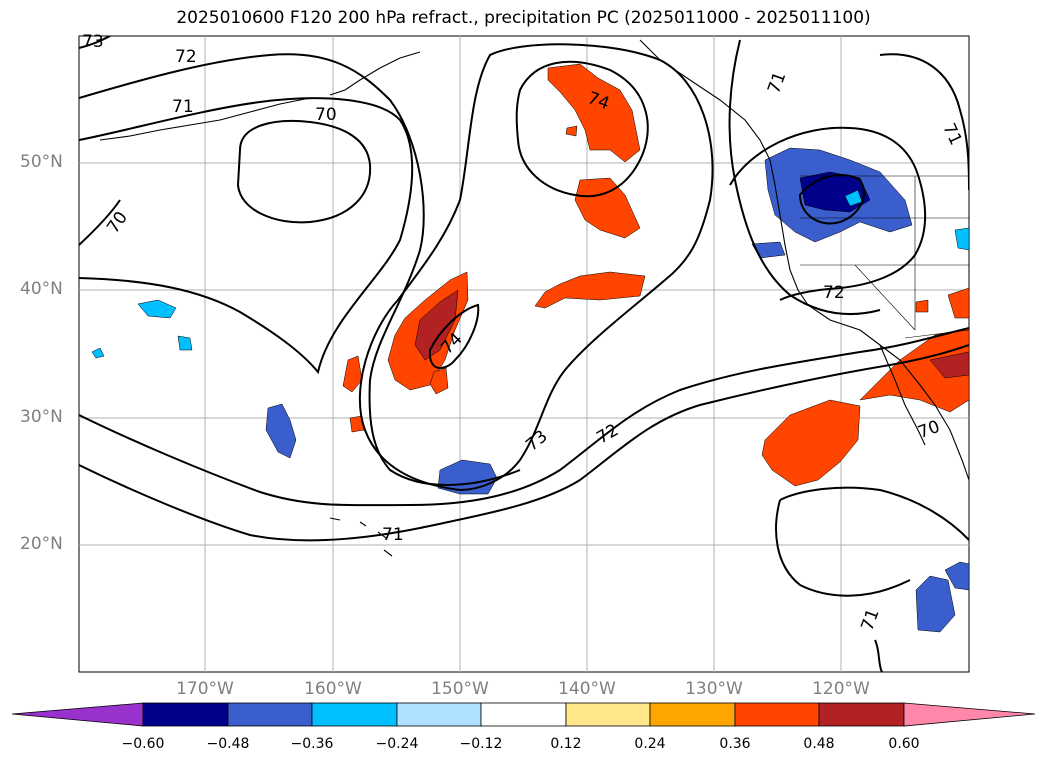 The width and height of the screenshot is (1047, 765). Describe the element at coordinates (361, 537) in the screenshot. I see `coastline-hawaii` at that location.